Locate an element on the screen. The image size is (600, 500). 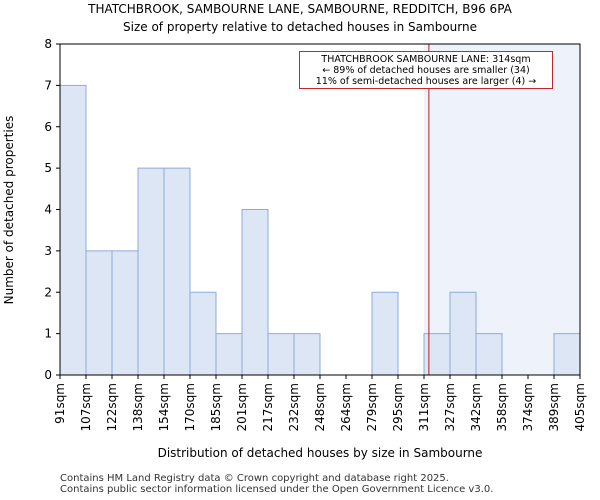
x-tick-label: 311sqm is located at coordinates (424, 407).